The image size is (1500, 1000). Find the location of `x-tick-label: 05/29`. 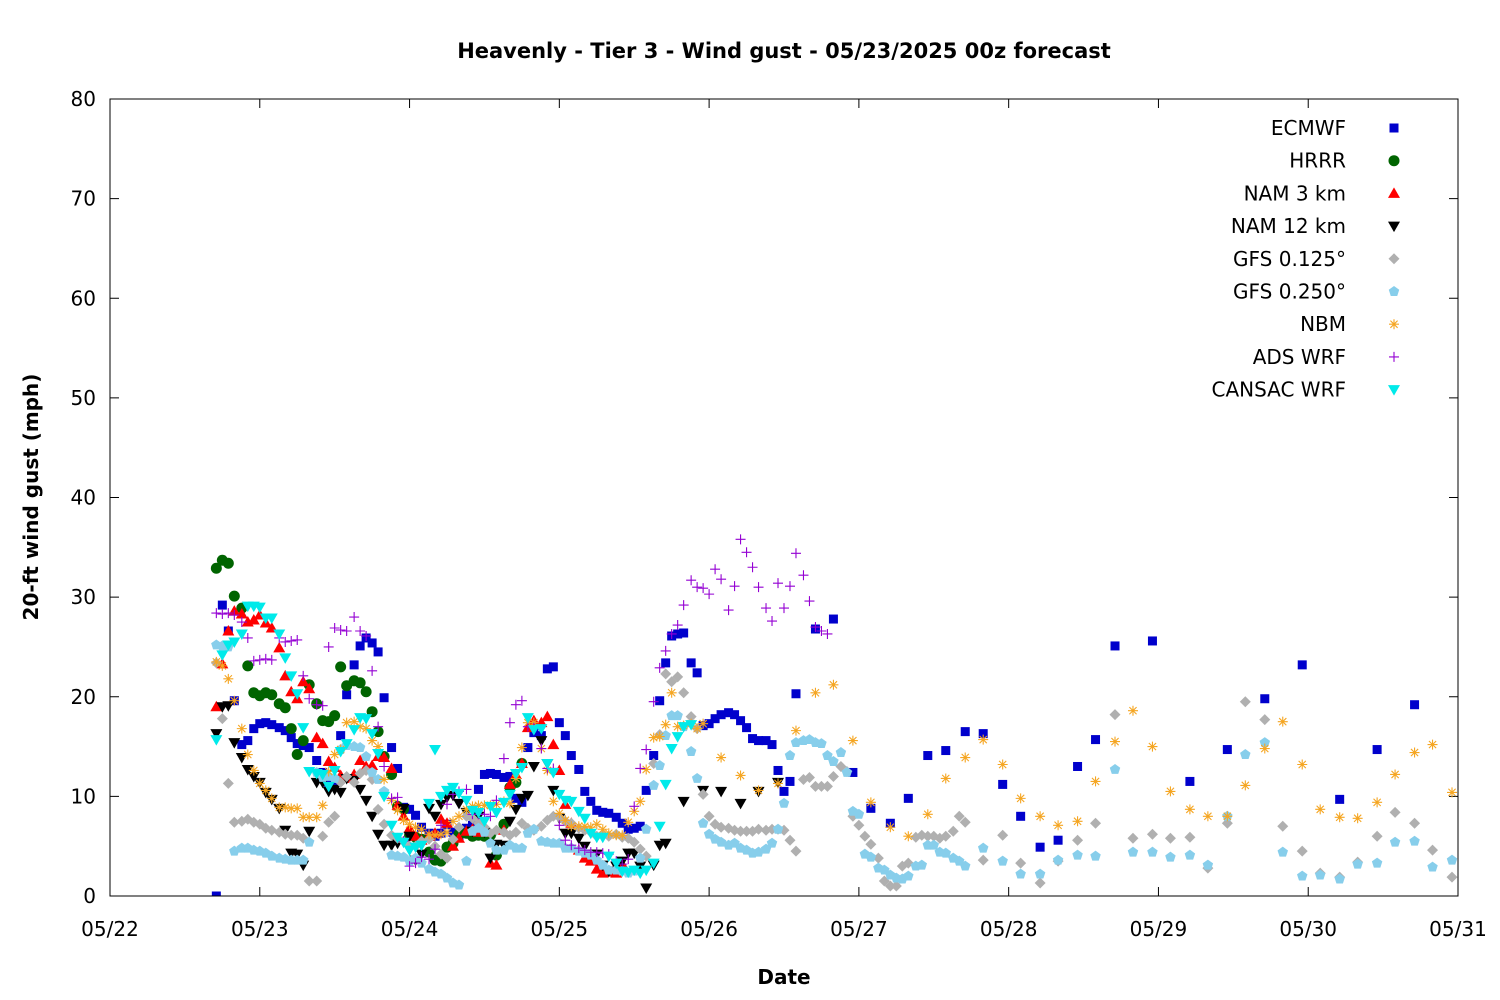

x-tick-label: 05/29 is located at coordinates (1159, 929).